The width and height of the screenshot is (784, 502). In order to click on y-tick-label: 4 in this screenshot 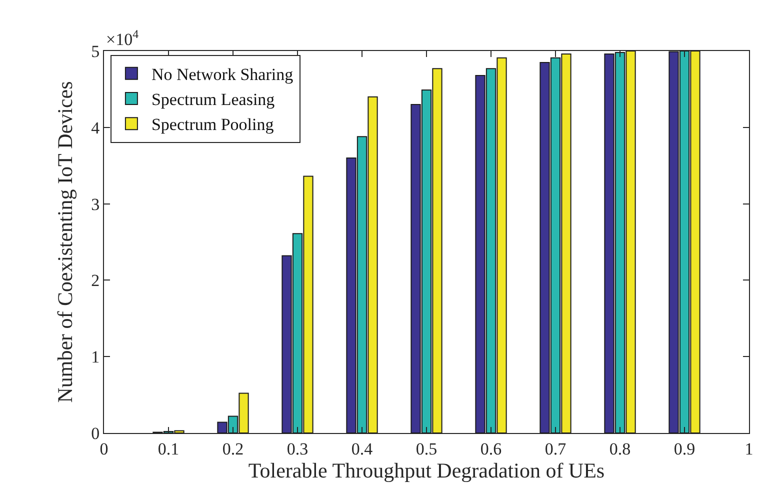, I will do `click(95, 128)`.